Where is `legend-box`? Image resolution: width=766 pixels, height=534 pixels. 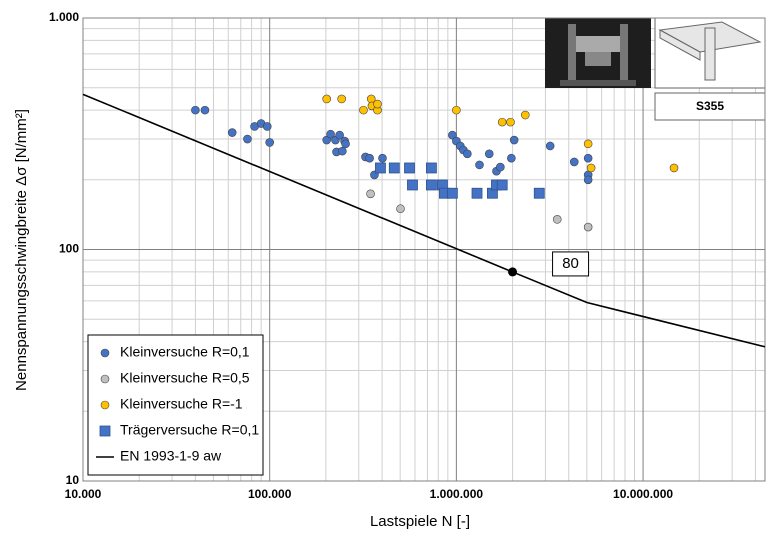
legend-box is located at coordinates (175, 405).